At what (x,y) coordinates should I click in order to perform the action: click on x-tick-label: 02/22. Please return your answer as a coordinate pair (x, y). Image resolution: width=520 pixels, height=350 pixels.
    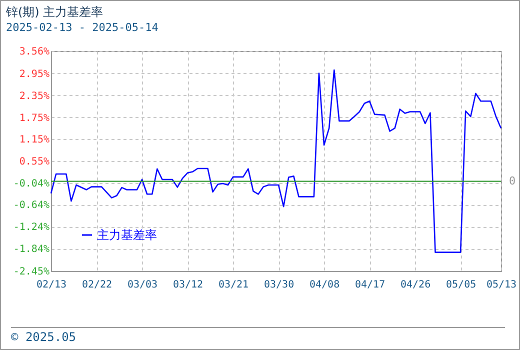
    Looking at the image, I should click on (97, 285).